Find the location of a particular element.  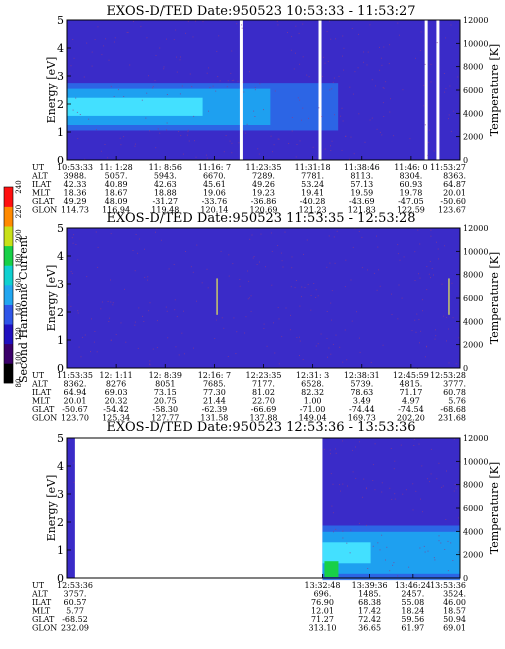

ephemeris-value: 19.78 is located at coordinates (410, 193).